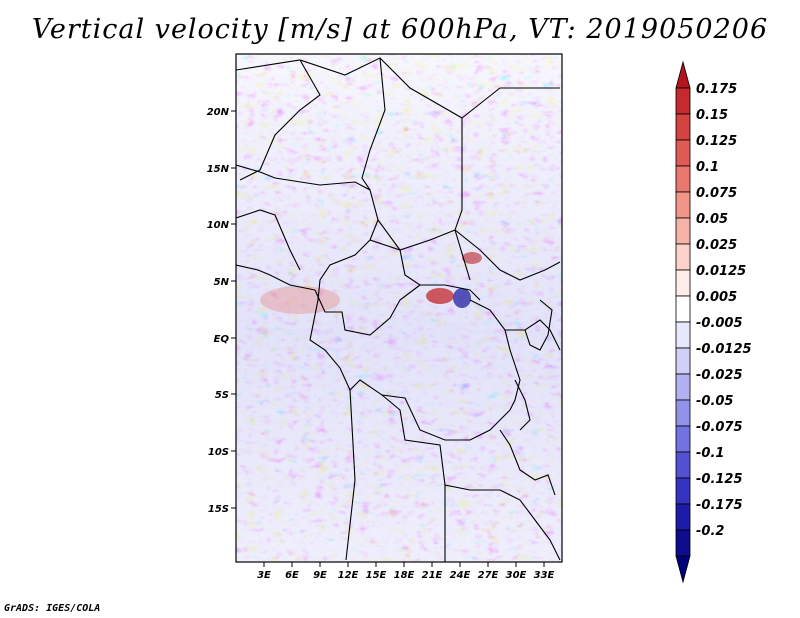  What do you see at coordinates (724, 349) in the screenshot?
I see `colorbar-label: -0.0125` at bounding box center [724, 349].